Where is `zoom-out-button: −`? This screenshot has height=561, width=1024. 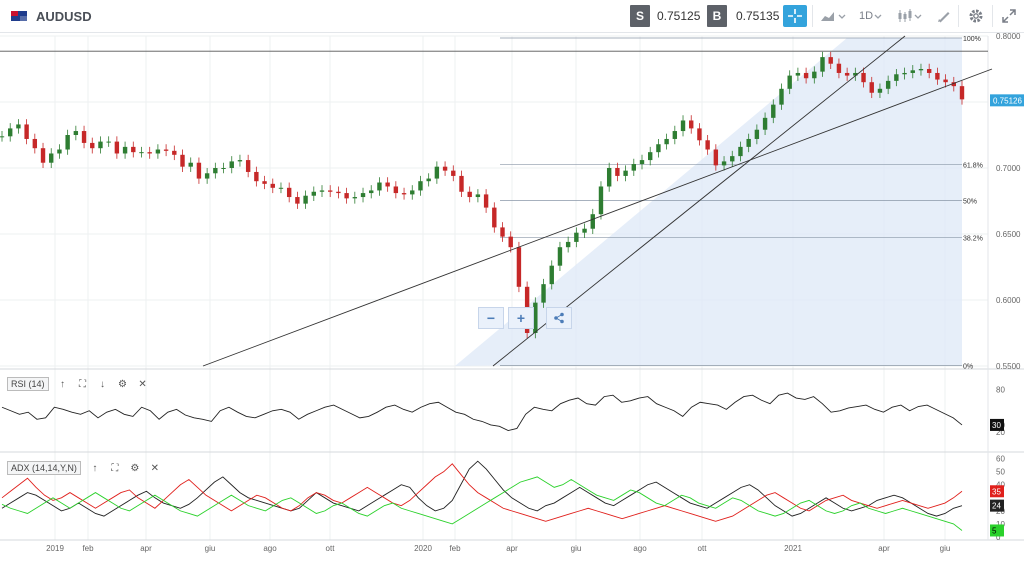 zoom-out-button: − is located at coordinates (491, 318).